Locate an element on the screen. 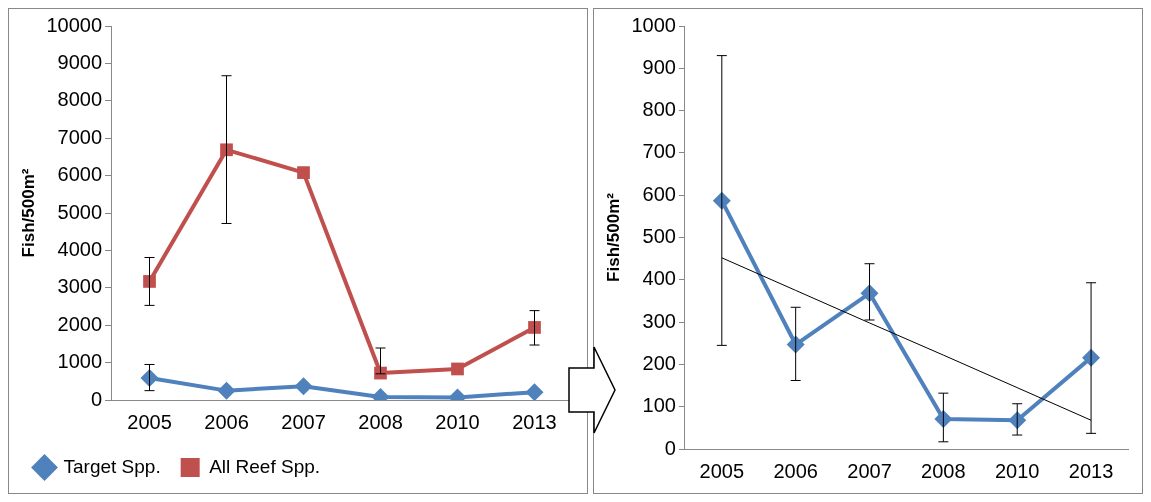  y-tick-label: 8000 is located at coordinates (80, 99).